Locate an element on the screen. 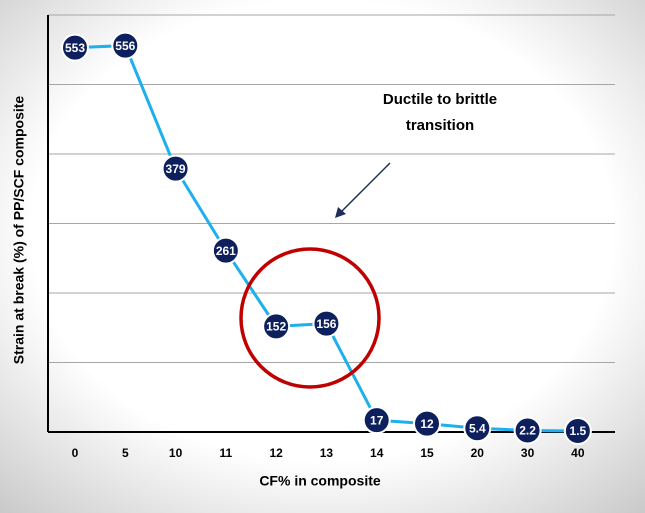  y-axis-label: Strain at break (%) of PP/SCF composite is located at coordinates (19, 230).